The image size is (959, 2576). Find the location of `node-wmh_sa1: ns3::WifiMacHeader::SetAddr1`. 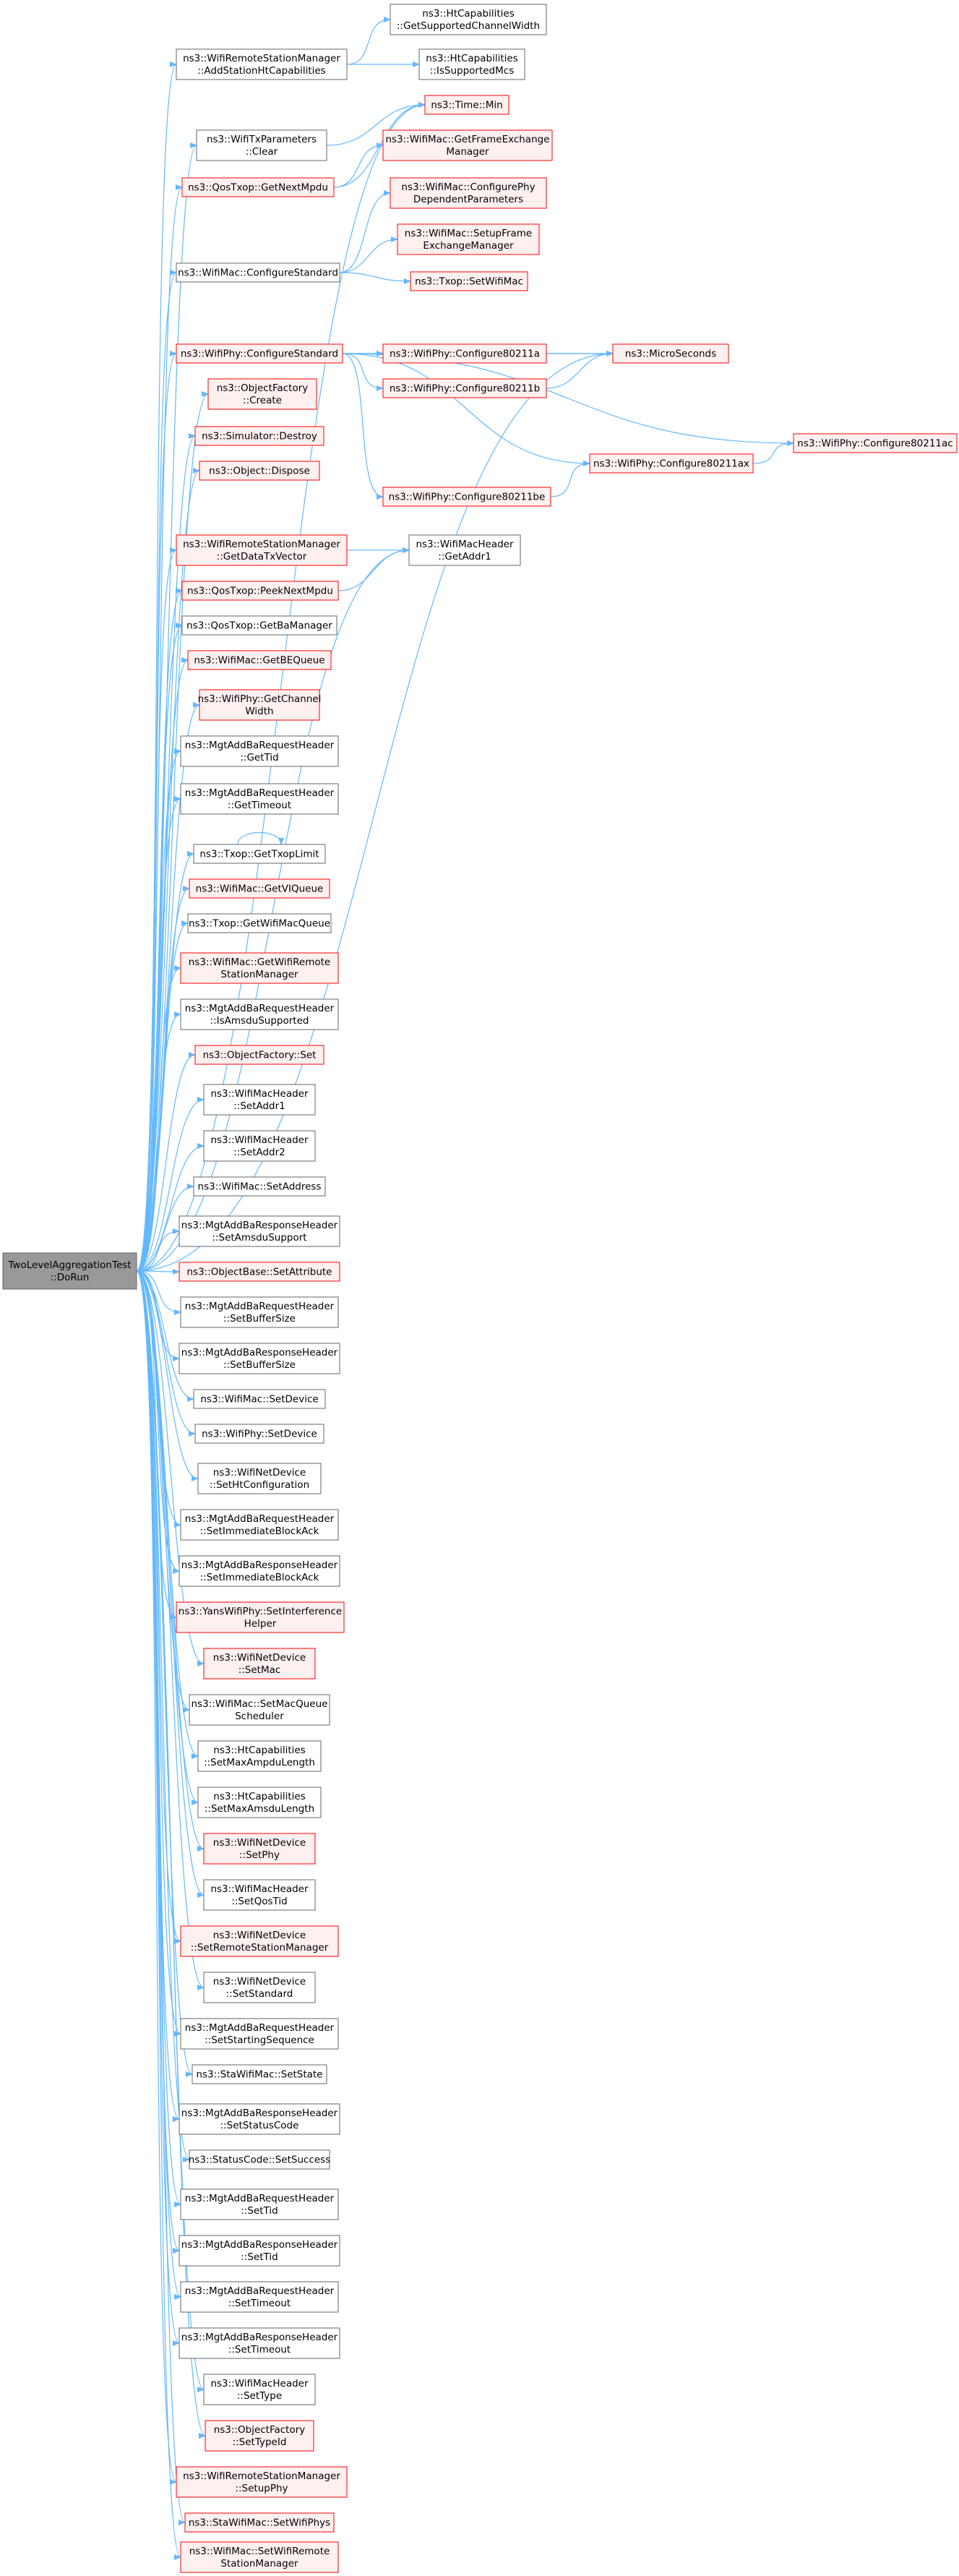

node-wmh_sa1: ns3::WifiMacHeader::SetAddr1 is located at coordinates (259, 1100).